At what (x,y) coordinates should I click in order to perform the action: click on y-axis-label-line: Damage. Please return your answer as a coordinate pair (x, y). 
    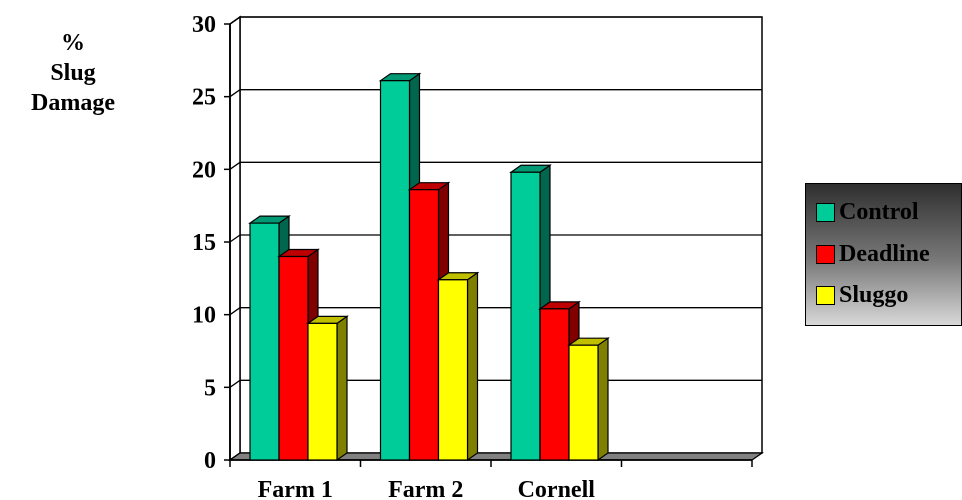
    Looking at the image, I should click on (73, 103).